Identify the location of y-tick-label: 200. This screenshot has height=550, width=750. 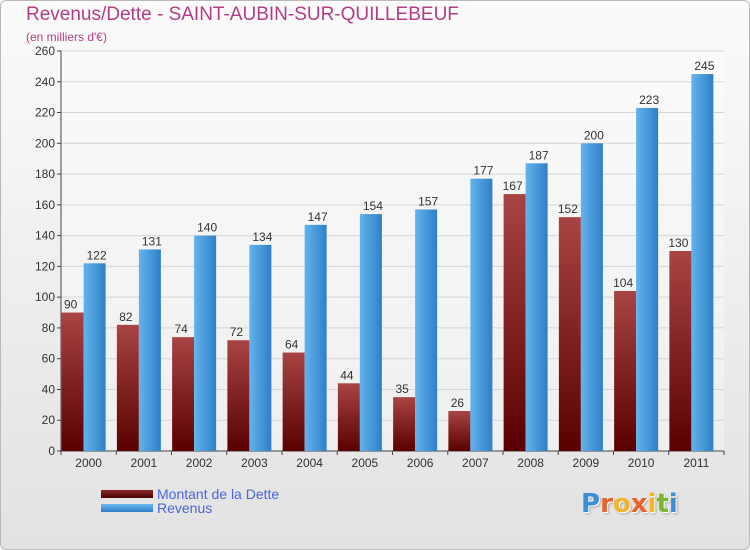
(45, 143).